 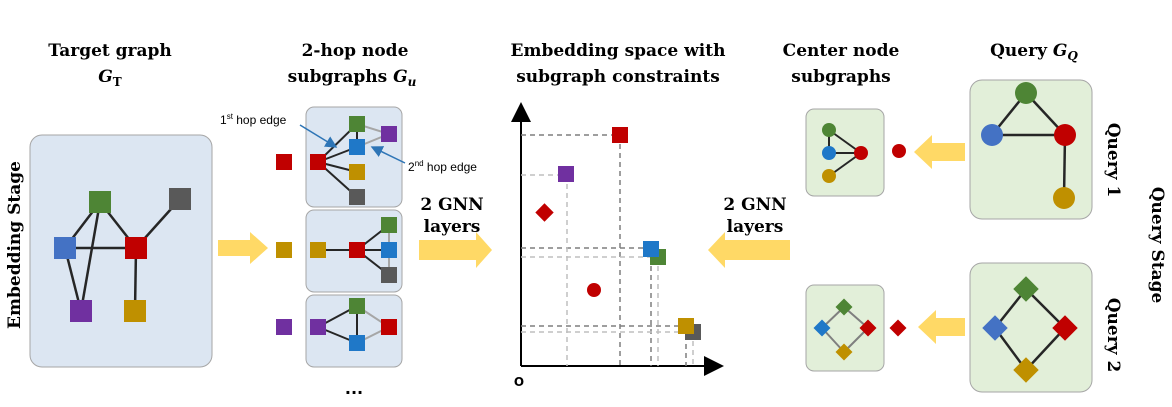 What do you see at coordinates (618, 51) in the screenshot?
I see `embedding-title-line1: Embedding space with` at bounding box center [618, 51].